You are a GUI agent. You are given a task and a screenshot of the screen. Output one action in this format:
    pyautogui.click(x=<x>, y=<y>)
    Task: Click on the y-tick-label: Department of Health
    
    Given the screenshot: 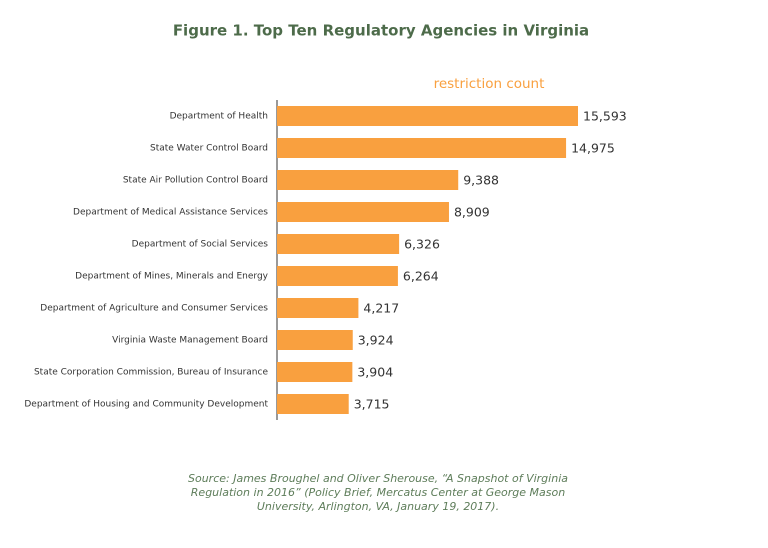 What is the action you would take?
    pyautogui.click(x=219, y=117)
    